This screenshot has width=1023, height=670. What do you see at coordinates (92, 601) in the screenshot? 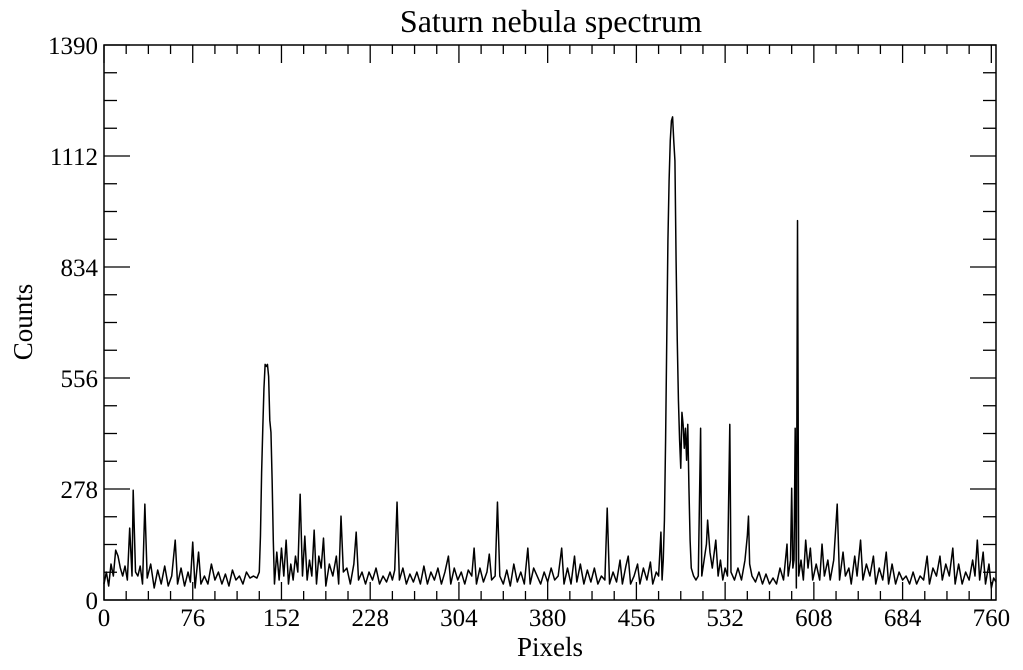
I see `y-tick-label: 0` at bounding box center [92, 601].